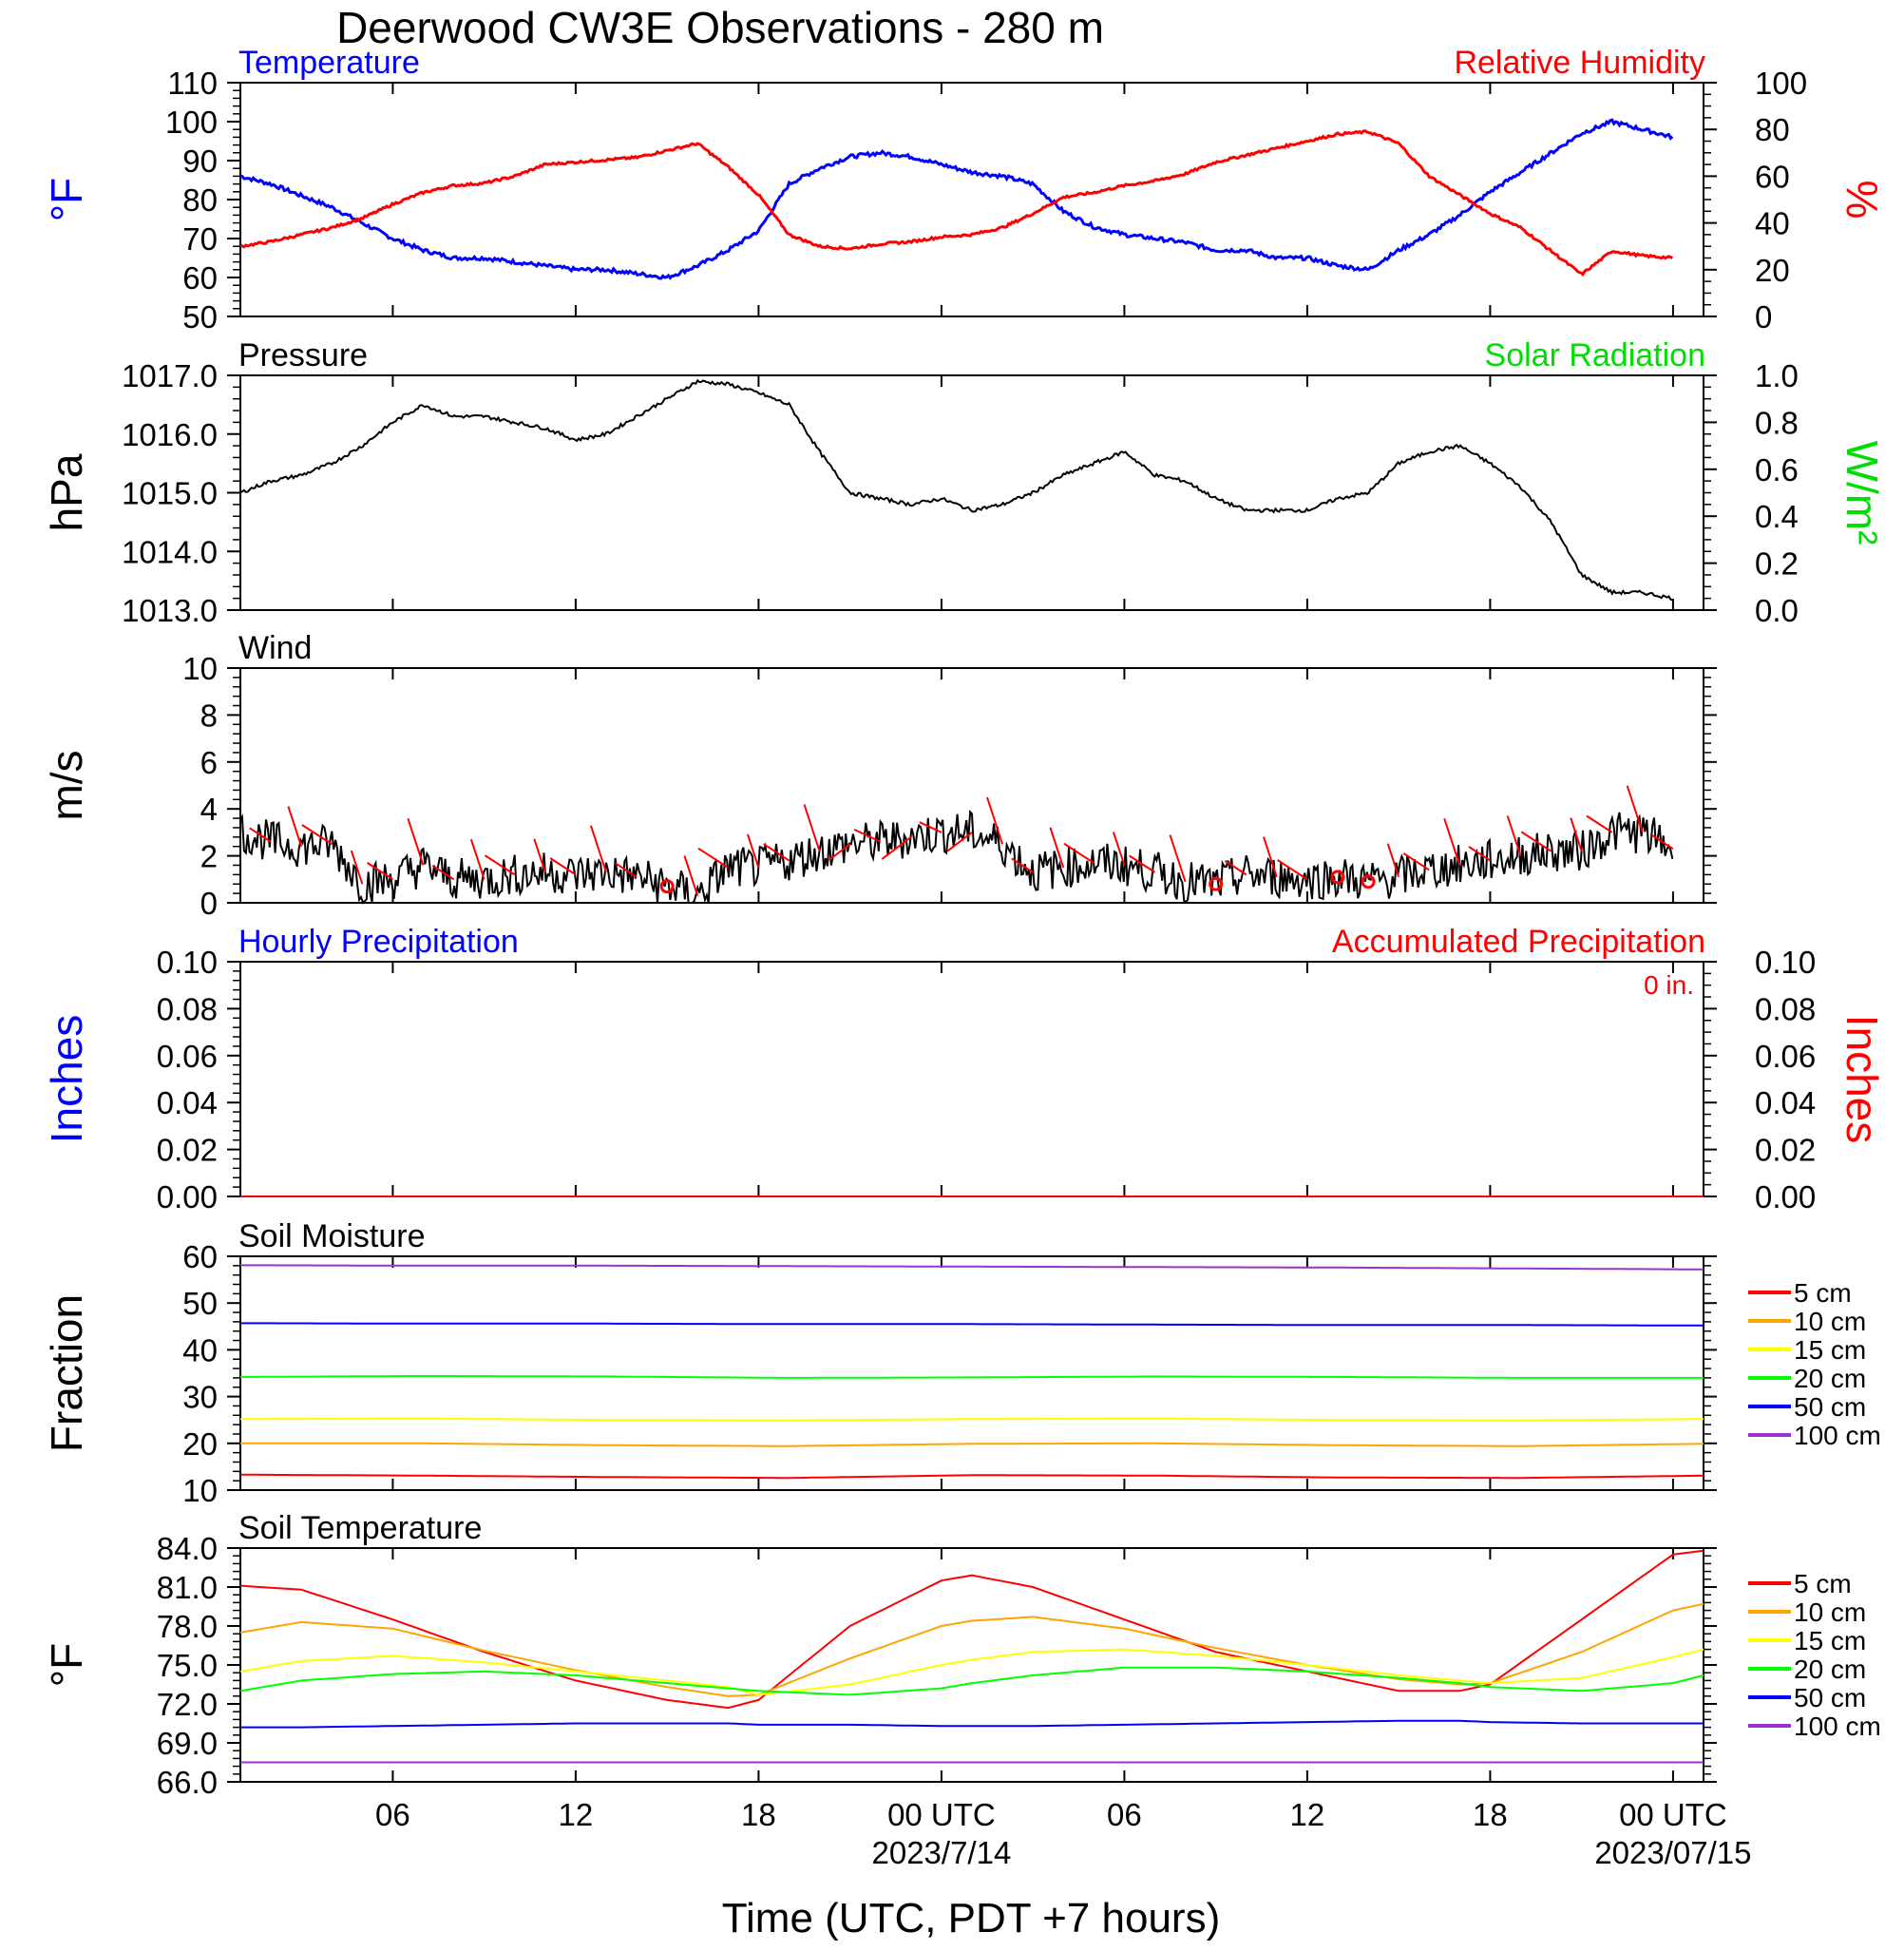 The height and width of the screenshot is (1951, 1904). Describe the element at coordinates (1673, 1852) in the screenshot. I see `x-date-label: 2023/07/15` at that location.